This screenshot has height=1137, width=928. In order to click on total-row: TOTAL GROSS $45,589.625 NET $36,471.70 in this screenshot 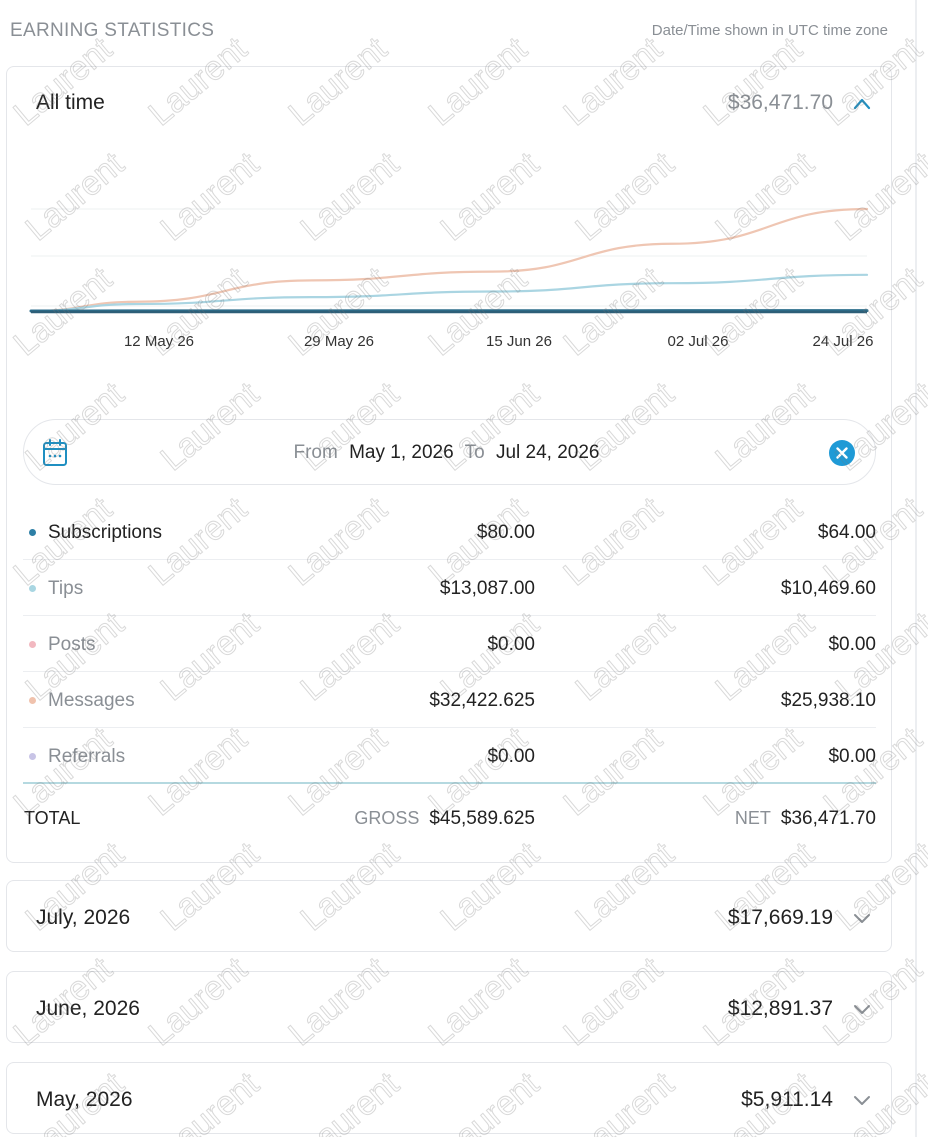, I will do `click(449, 825)`.